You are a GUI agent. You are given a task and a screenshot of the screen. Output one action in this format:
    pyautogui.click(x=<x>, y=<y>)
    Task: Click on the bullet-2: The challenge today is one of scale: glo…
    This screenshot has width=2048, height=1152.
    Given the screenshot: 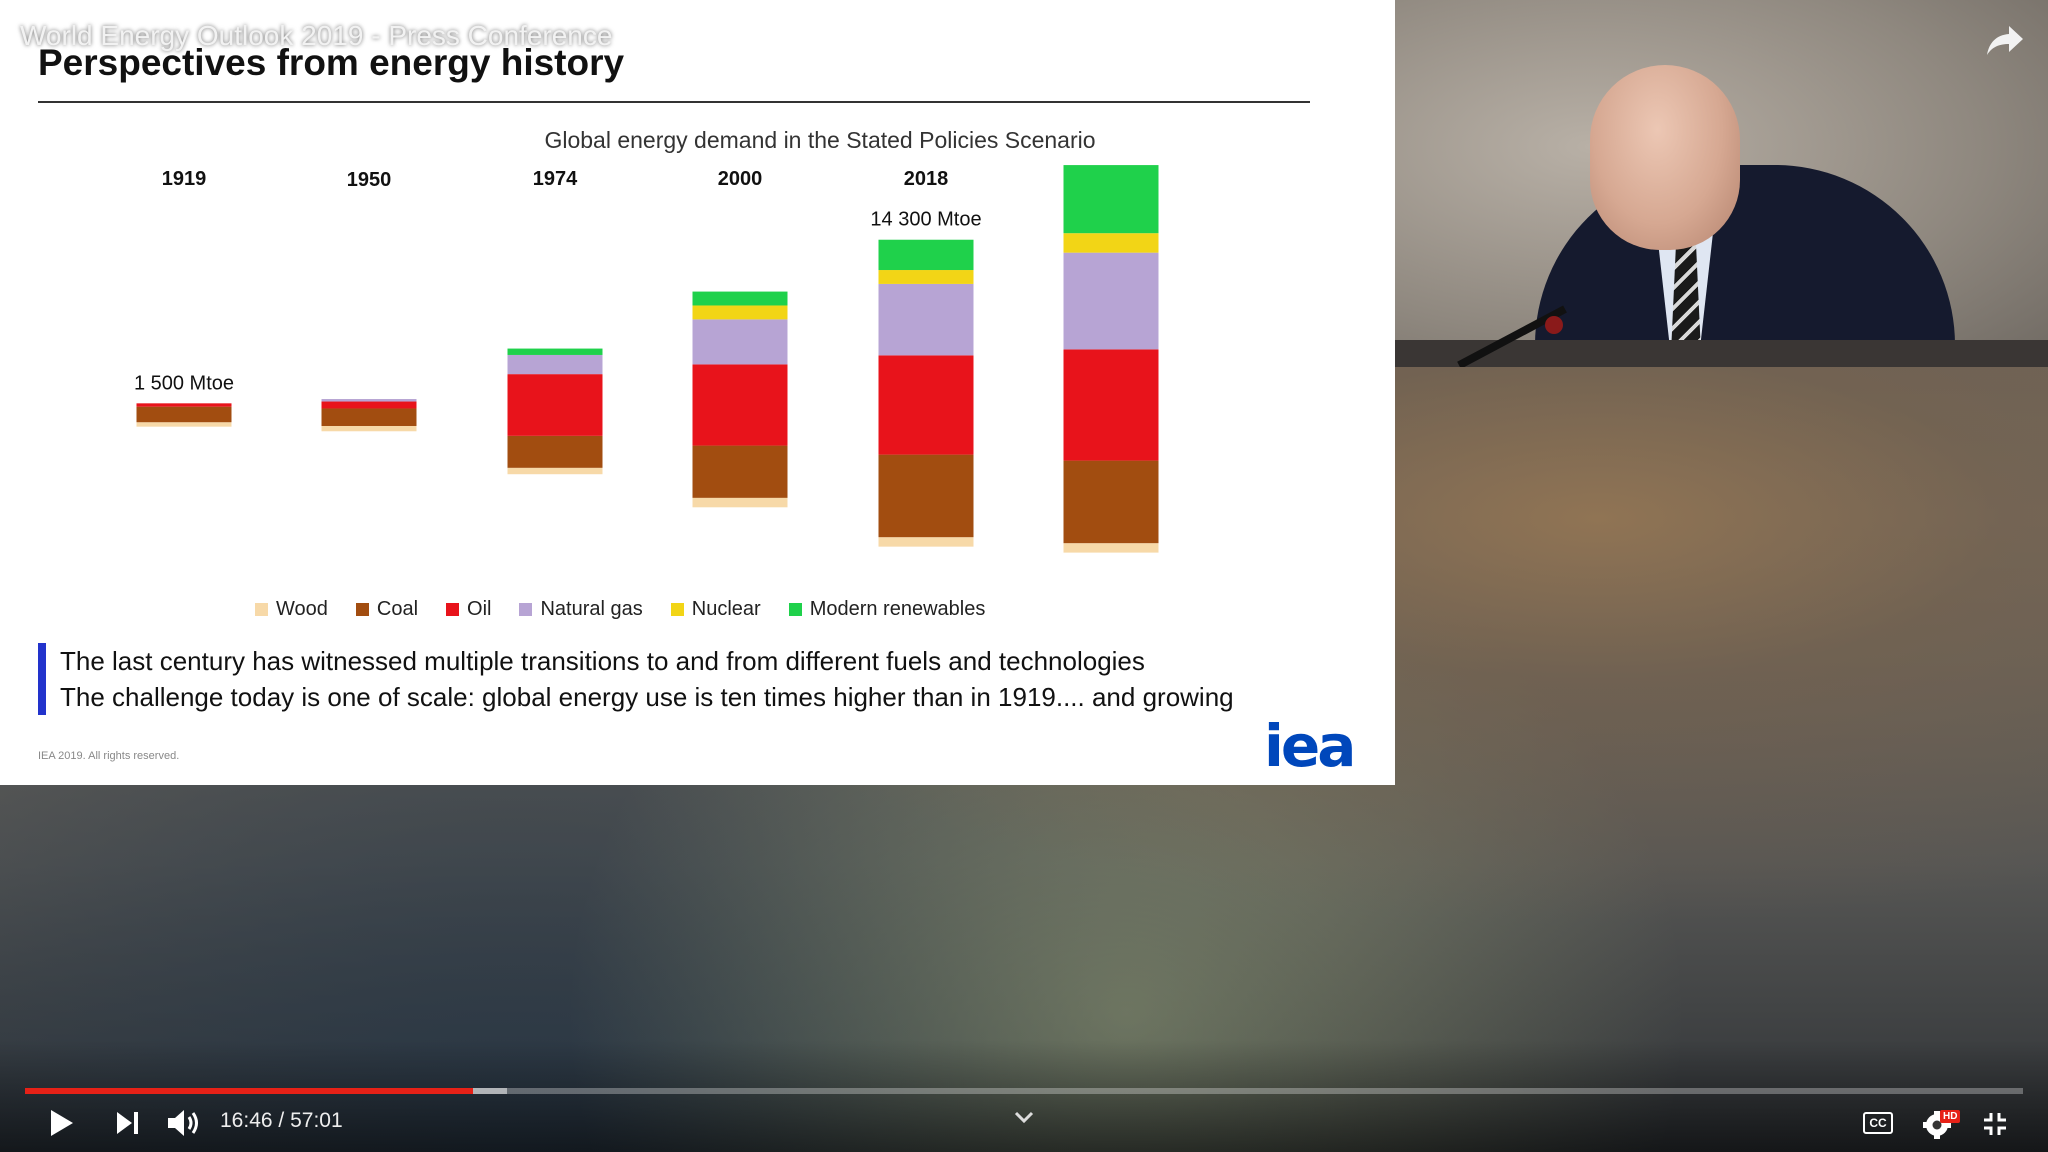 What is the action you would take?
    pyautogui.click(x=647, y=697)
    